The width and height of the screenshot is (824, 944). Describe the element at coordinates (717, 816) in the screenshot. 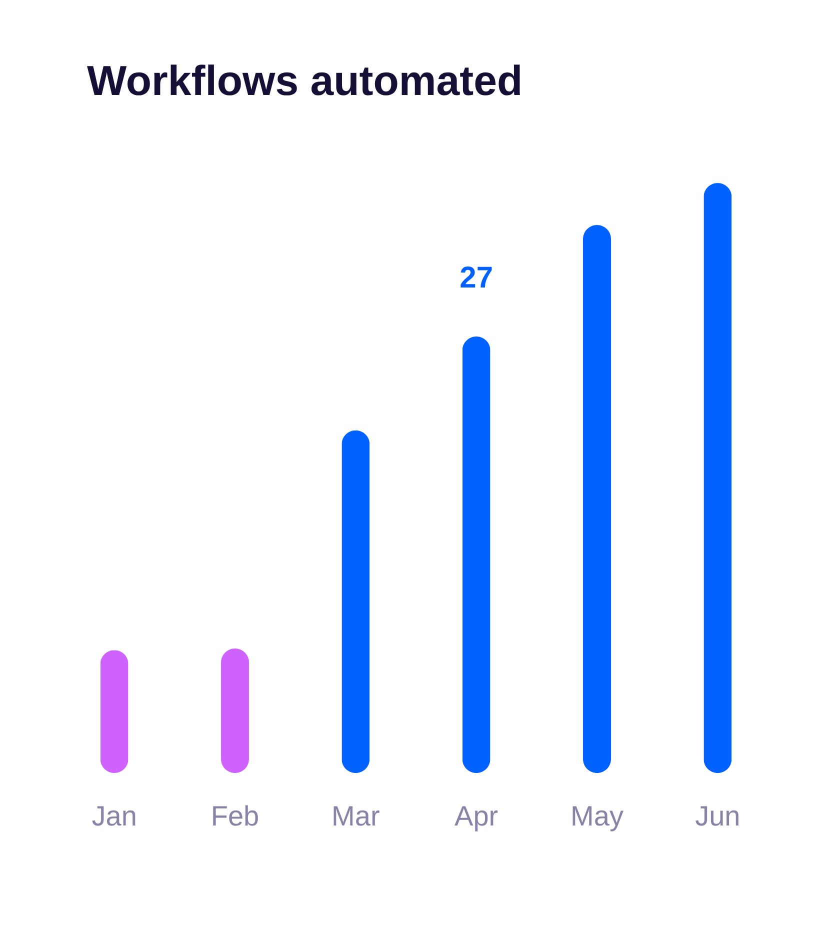

I see `x-tick-label: Jun` at that location.